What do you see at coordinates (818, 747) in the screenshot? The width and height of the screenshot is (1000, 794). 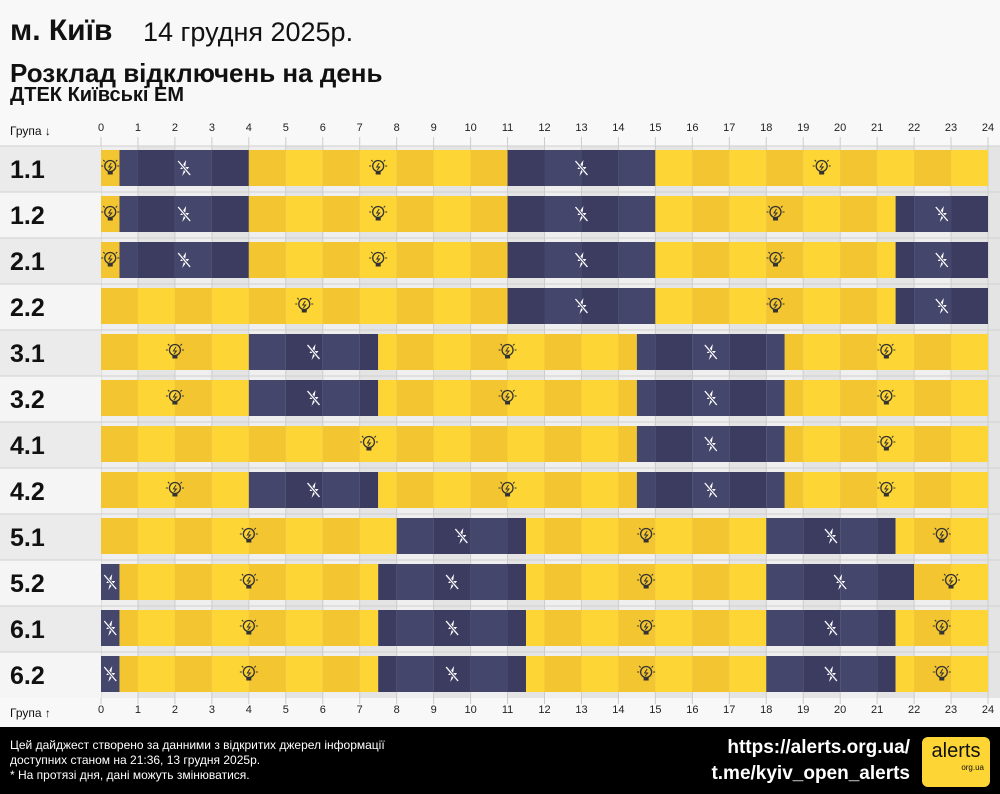 I see `site-link: https://alerts.org.ua/` at bounding box center [818, 747].